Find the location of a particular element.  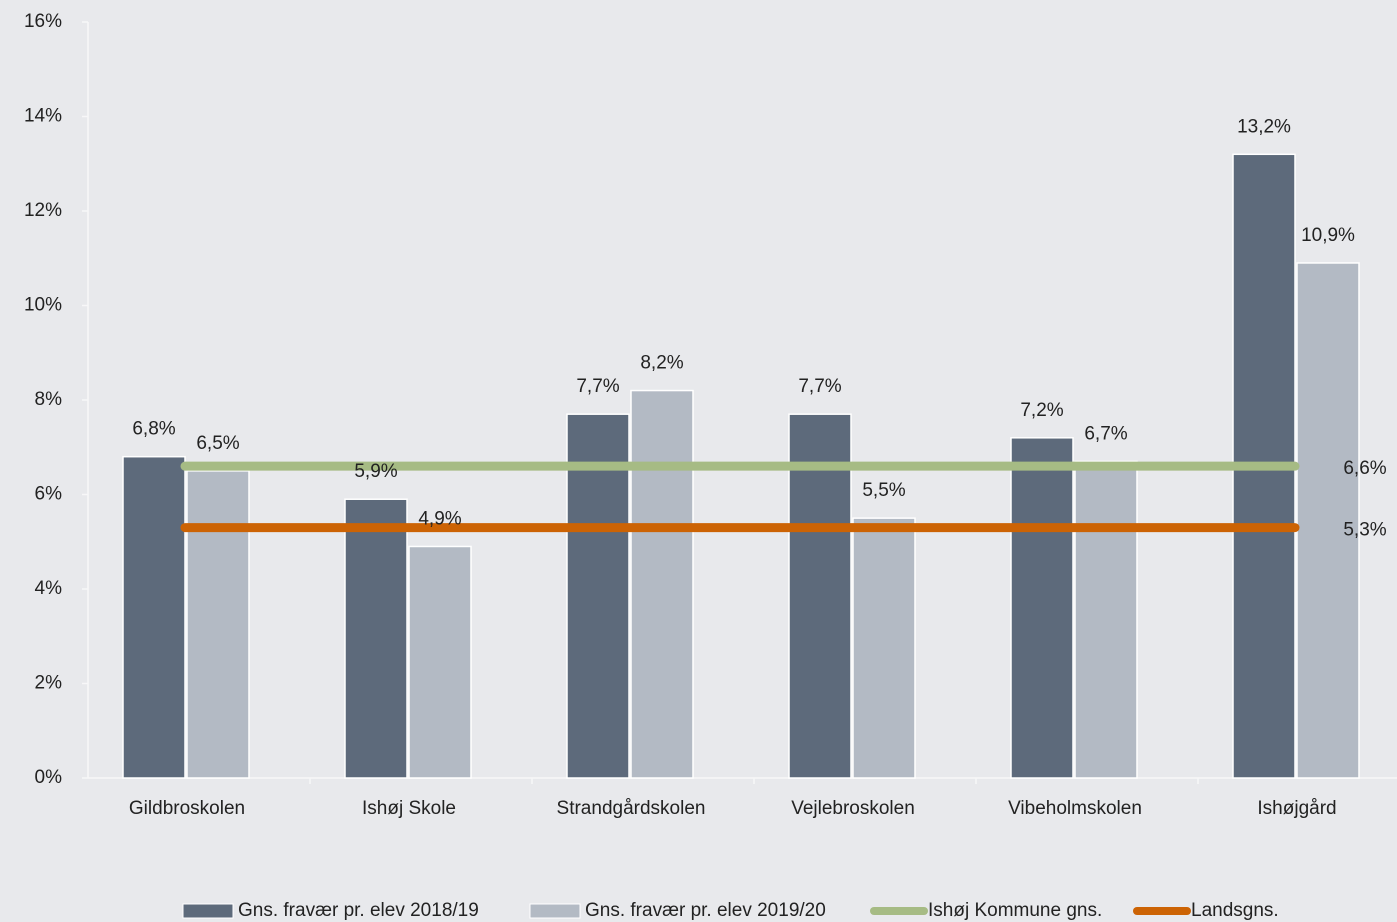

y-tick-label: 6% is located at coordinates (49, 494).